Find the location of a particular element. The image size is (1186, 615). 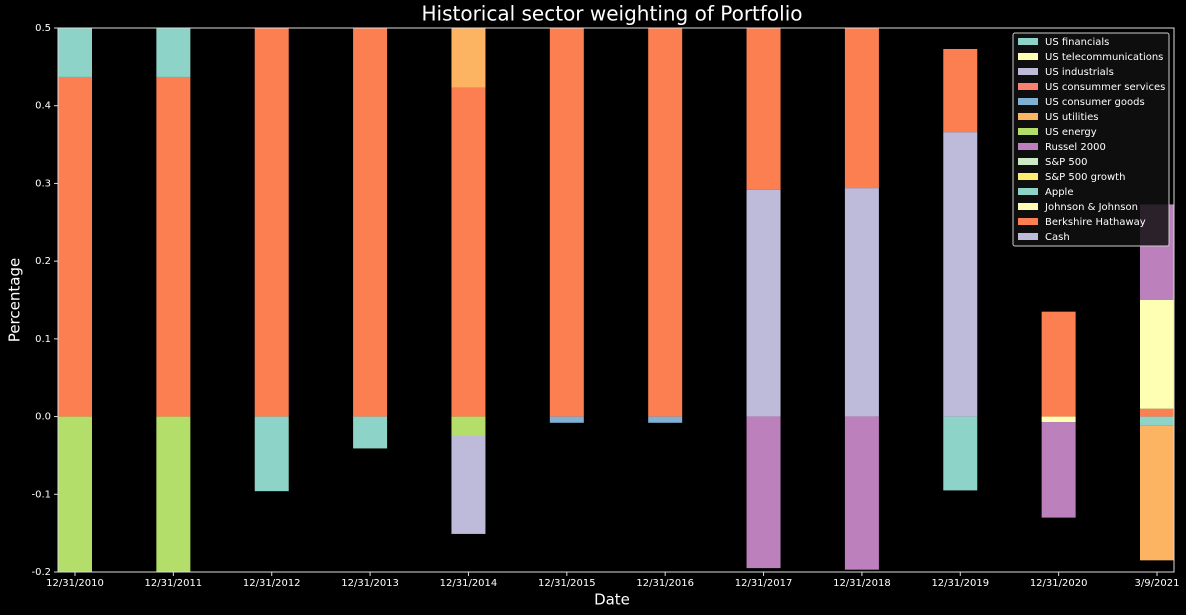

x-tick-label: 12/31/2010 is located at coordinates (75, 583).